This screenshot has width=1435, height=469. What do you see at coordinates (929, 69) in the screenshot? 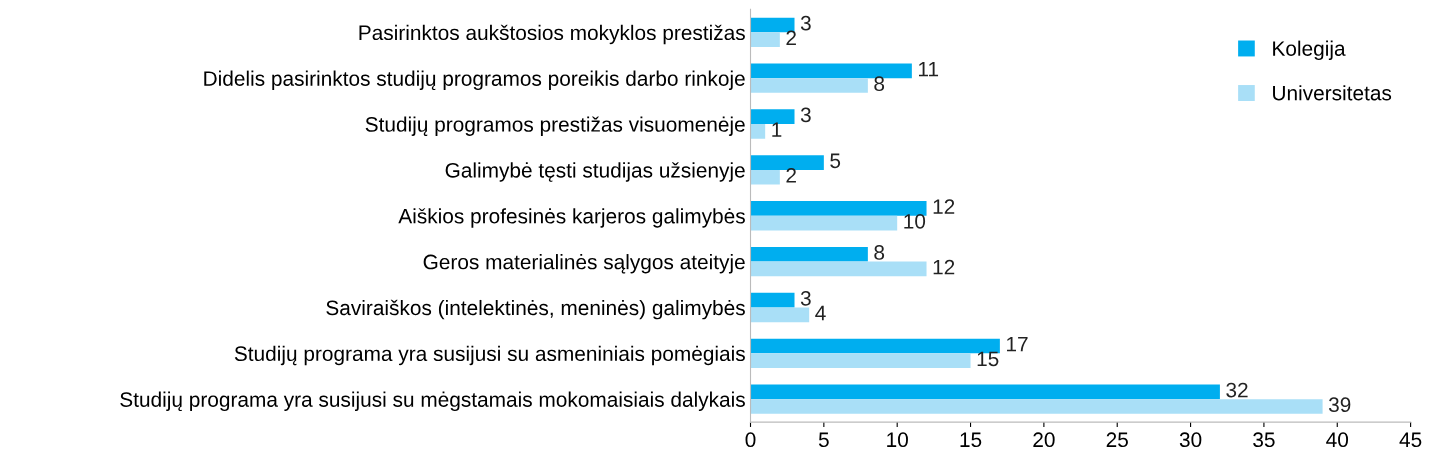
I see `data-label: 11` at bounding box center [929, 69].